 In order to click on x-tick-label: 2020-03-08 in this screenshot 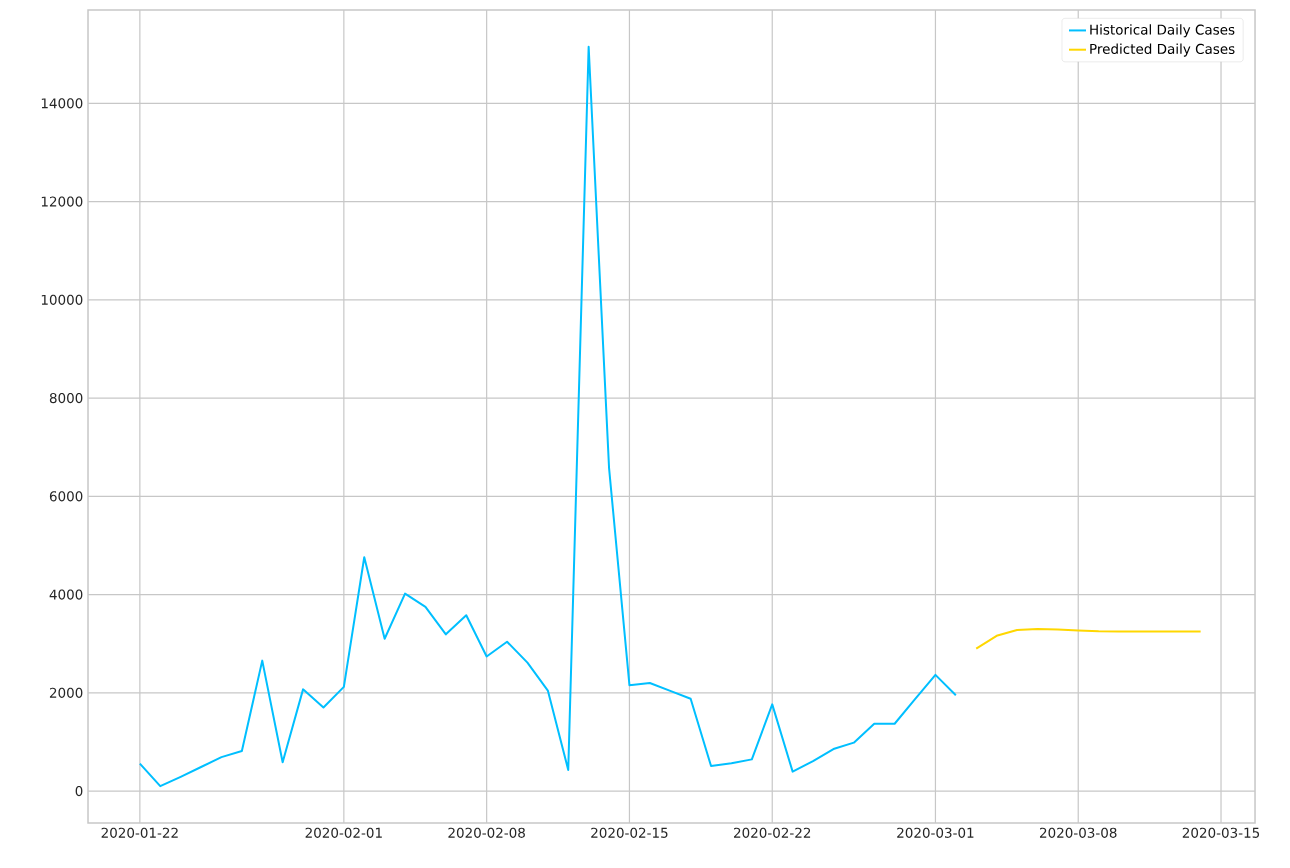, I will do `click(1078, 832)`.